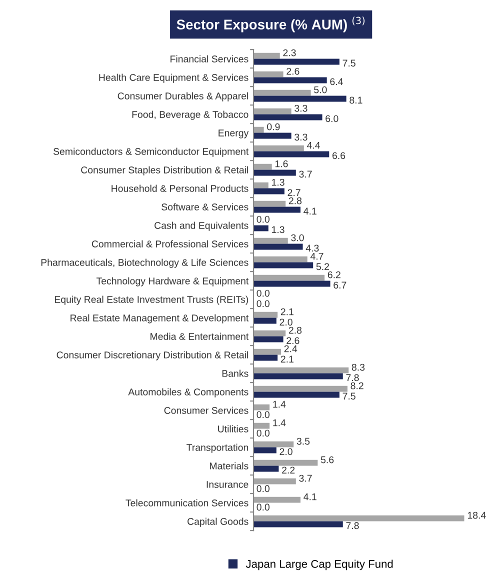  What do you see at coordinates (322, 266) in the screenshot?
I see `data-label: 5.2` at bounding box center [322, 266].